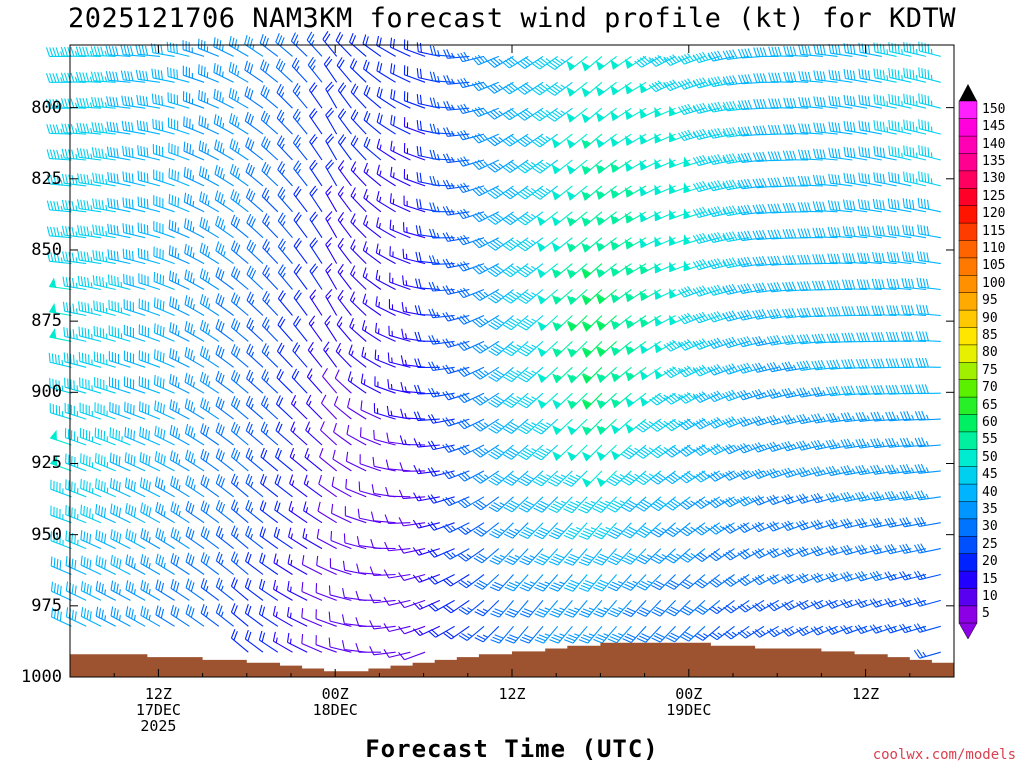 The height and width of the screenshot is (768, 1024). What do you see at coordinates (968, 92) in the screenshot?
I see `colorbar-top-arrow` at bounding box center [968, 92].